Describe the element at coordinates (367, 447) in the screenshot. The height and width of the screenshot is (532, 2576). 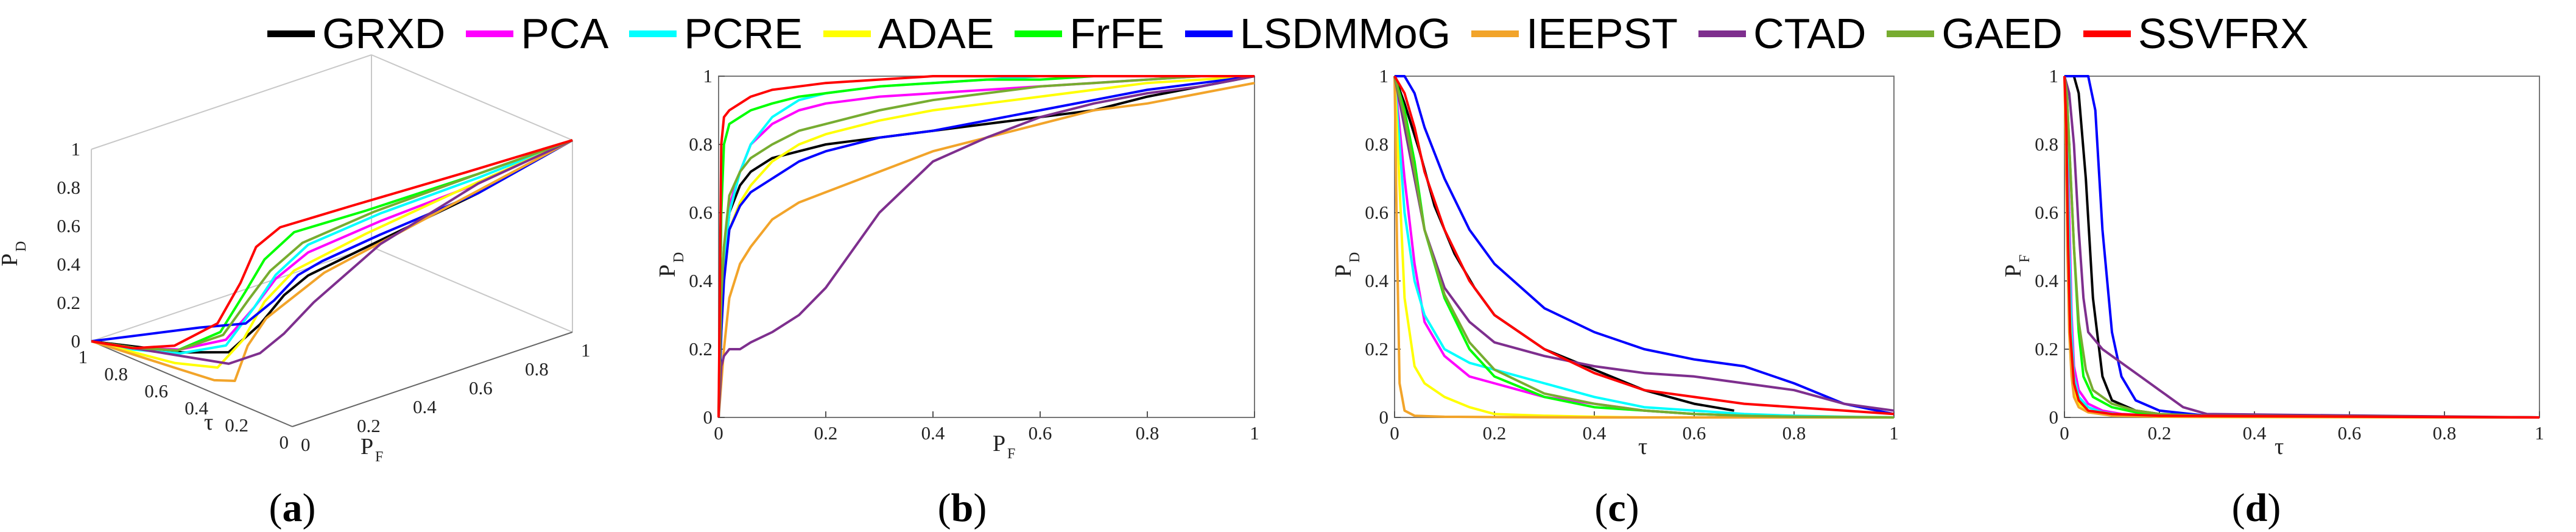
I see `chart-a-pf-label-main: P` at that location.